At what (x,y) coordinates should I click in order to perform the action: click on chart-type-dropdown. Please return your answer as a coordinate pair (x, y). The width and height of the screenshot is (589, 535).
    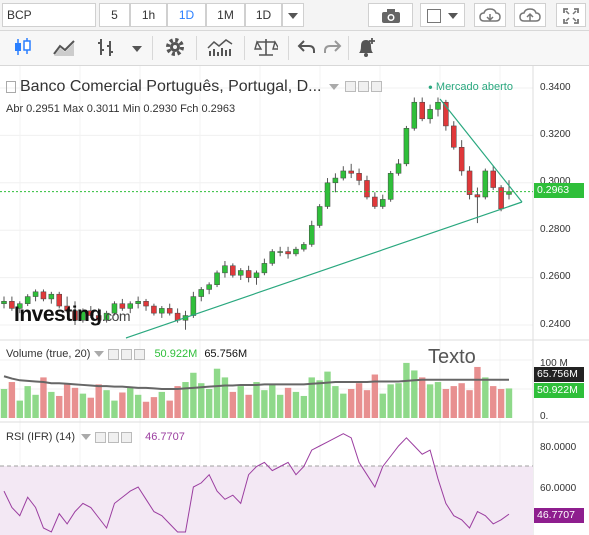
    Looking at the image, I should click on (137, 49).